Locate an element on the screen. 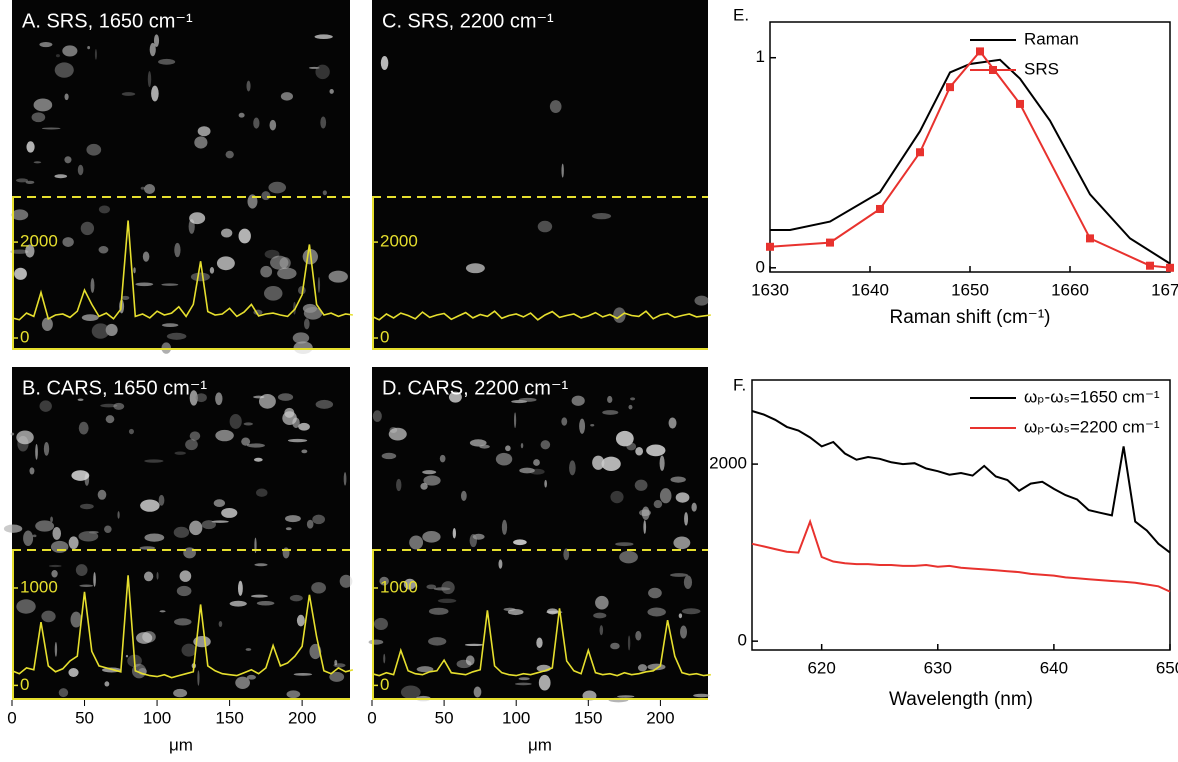 Image resolution: width=1178 pixels, height=762 pixels. panel-title: D. CARS, 2200 cm⁻¹ is located at coordinates (475, 388).